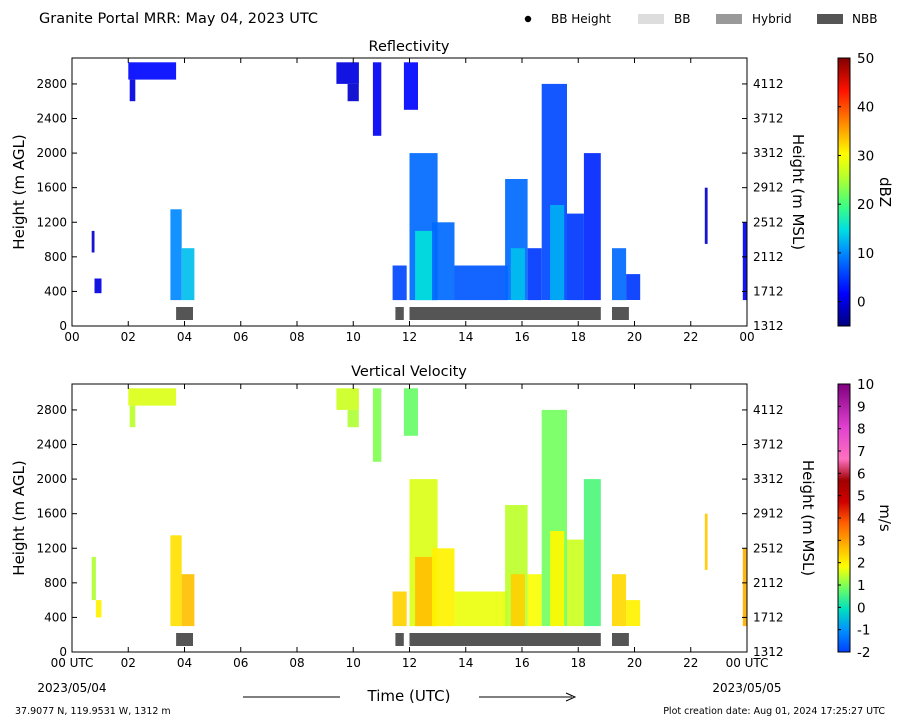 The image size is (900, 725). Describe the element at coordinates (861, 497) in the screenshot. I see `colorbar-tick-label: 5` at that location.